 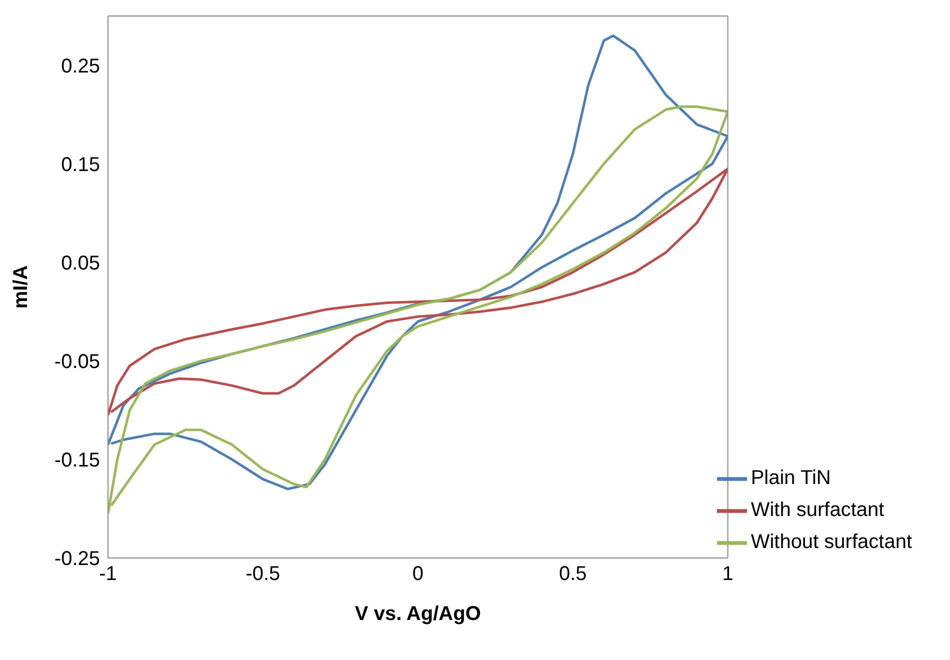 What do you see at coordinates (77, 461) in the screenshot?
I see `y-tick-label: -0.15` at bounding box center [77, 461].